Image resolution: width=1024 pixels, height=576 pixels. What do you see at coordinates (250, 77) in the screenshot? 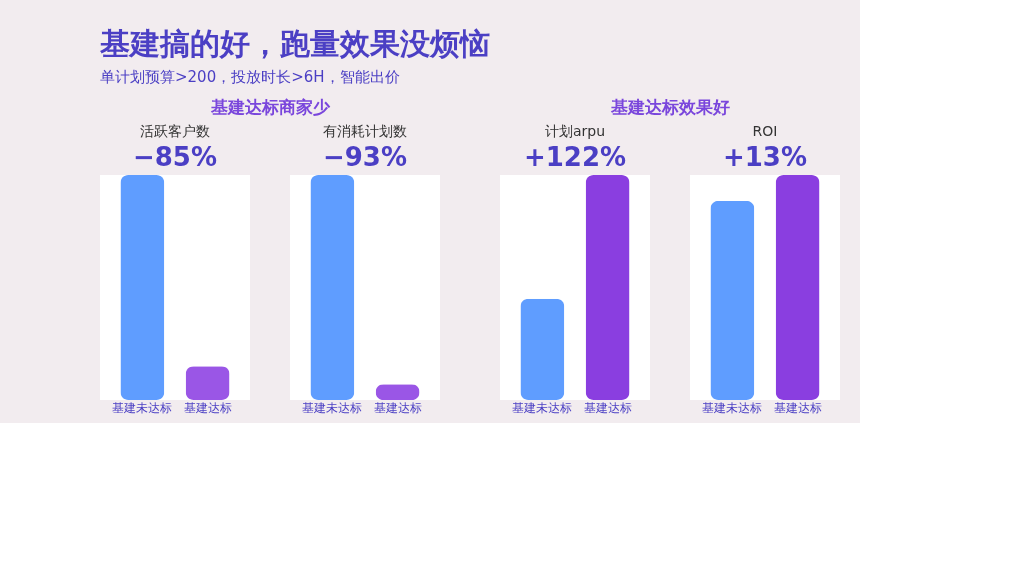
I see `text: 单计划预算>200，投放时长>6H，智能出价` at bounding box center [250, 77].